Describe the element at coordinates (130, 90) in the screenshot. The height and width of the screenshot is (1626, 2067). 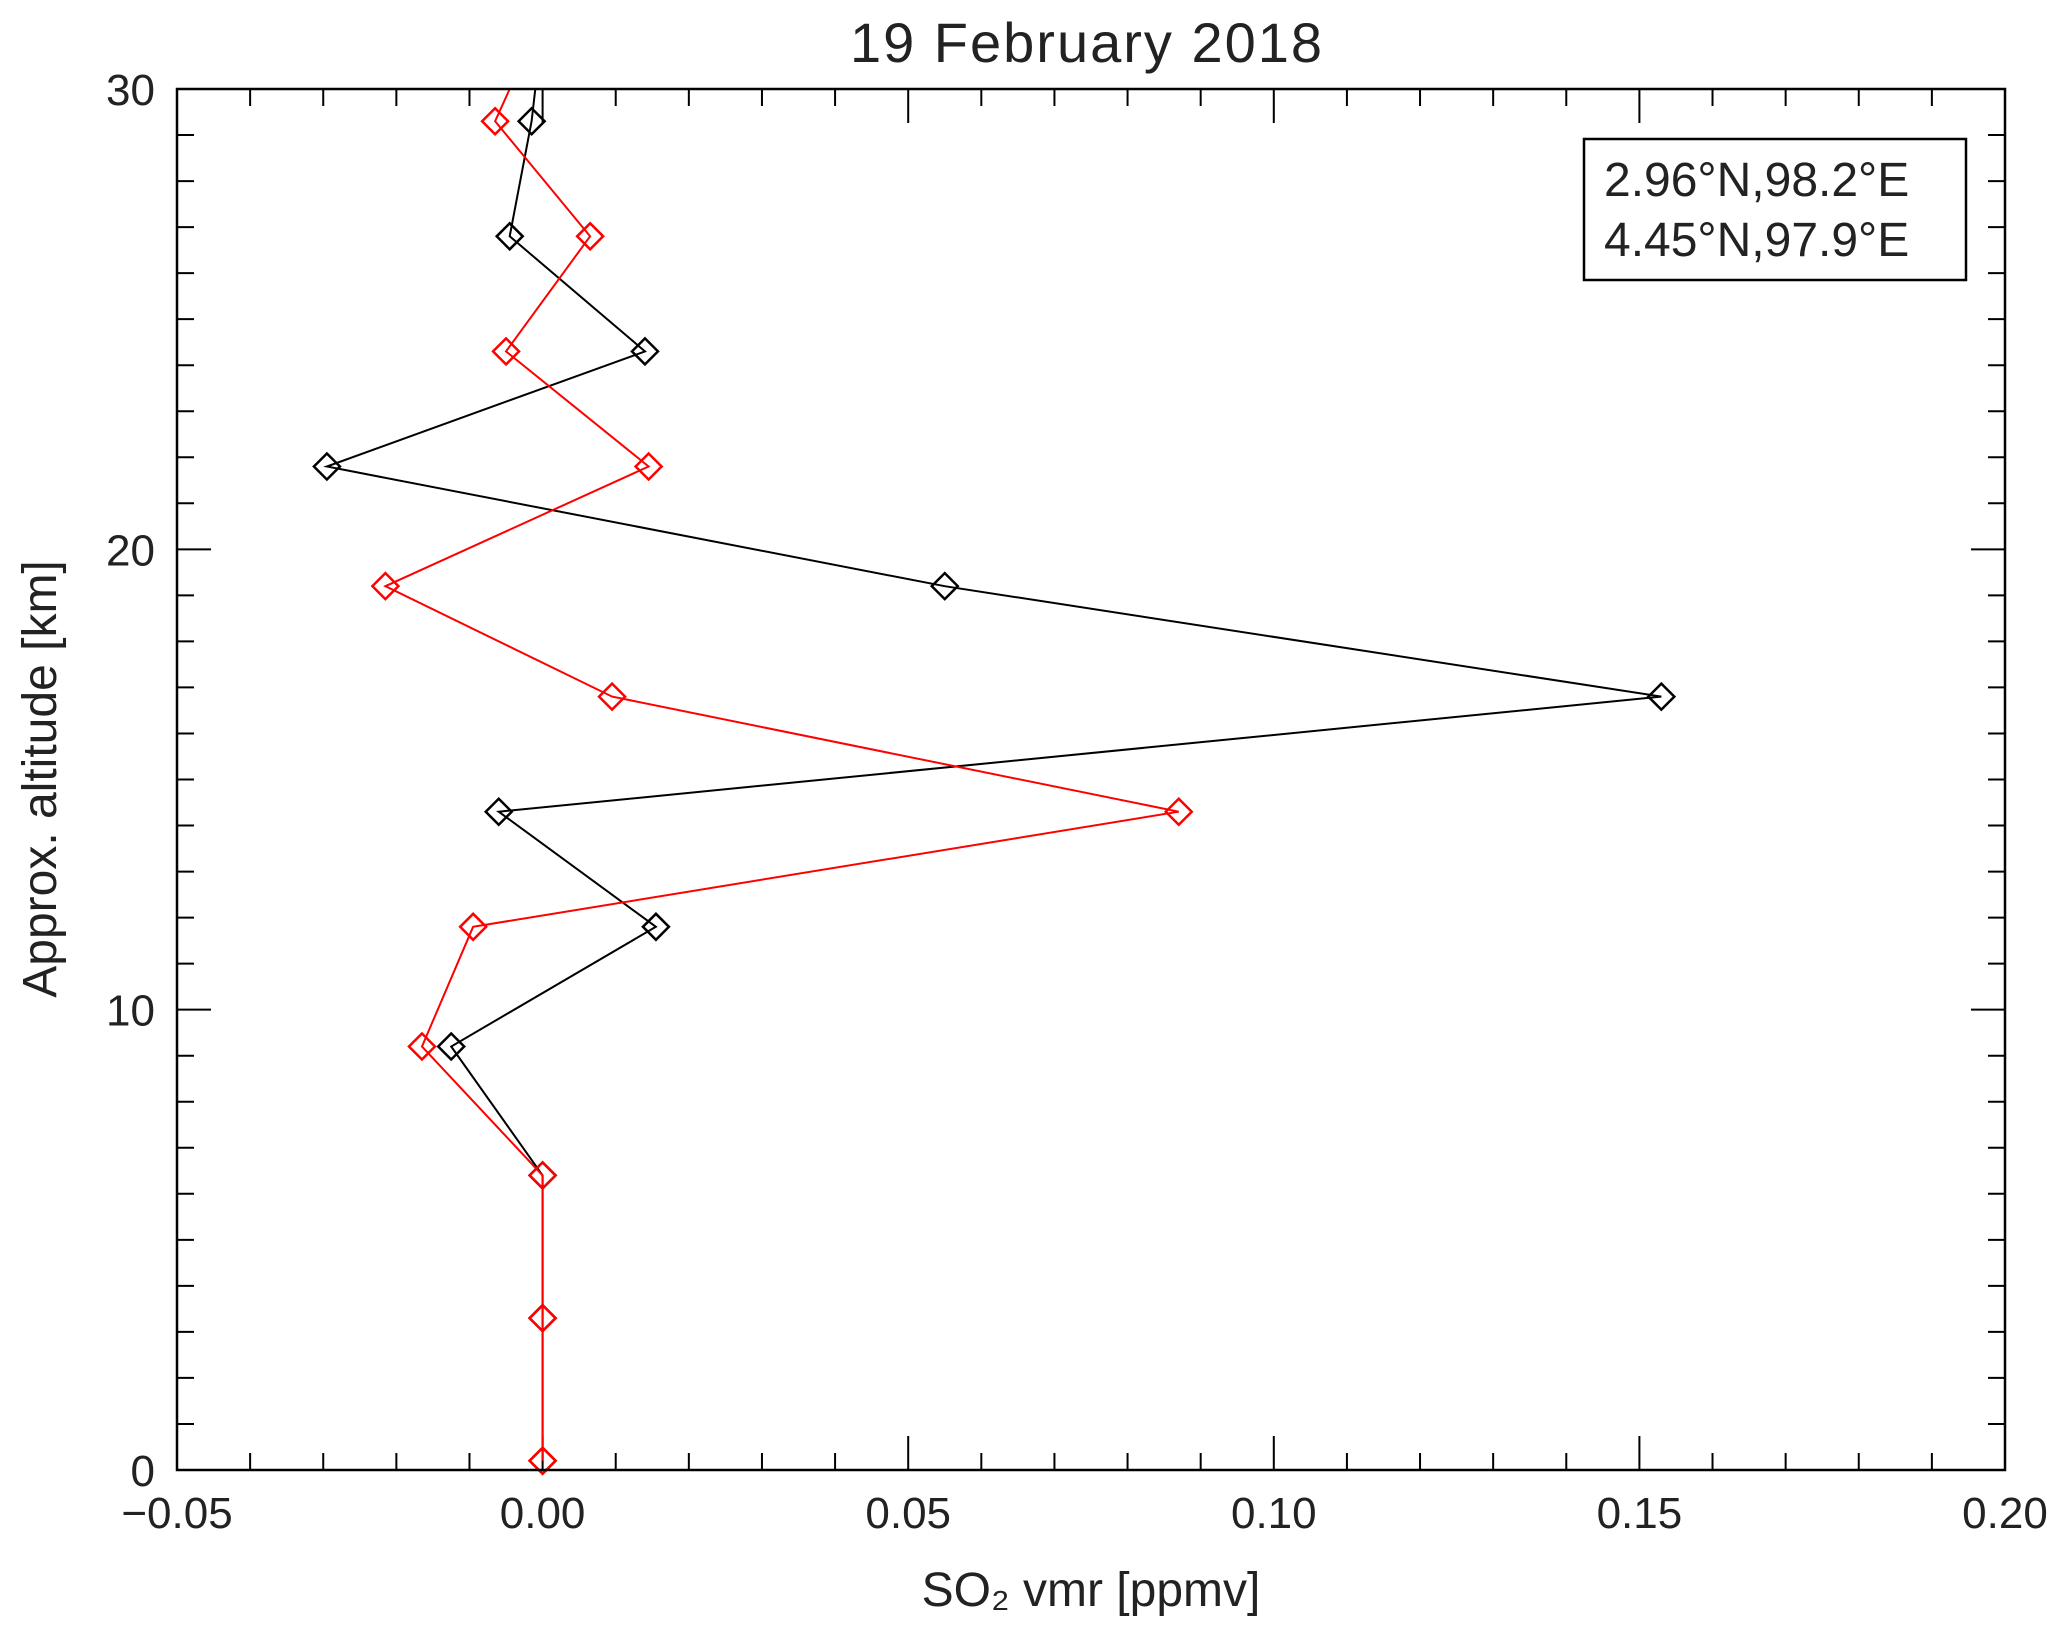
I see `y-tick-label: 30` at that location.